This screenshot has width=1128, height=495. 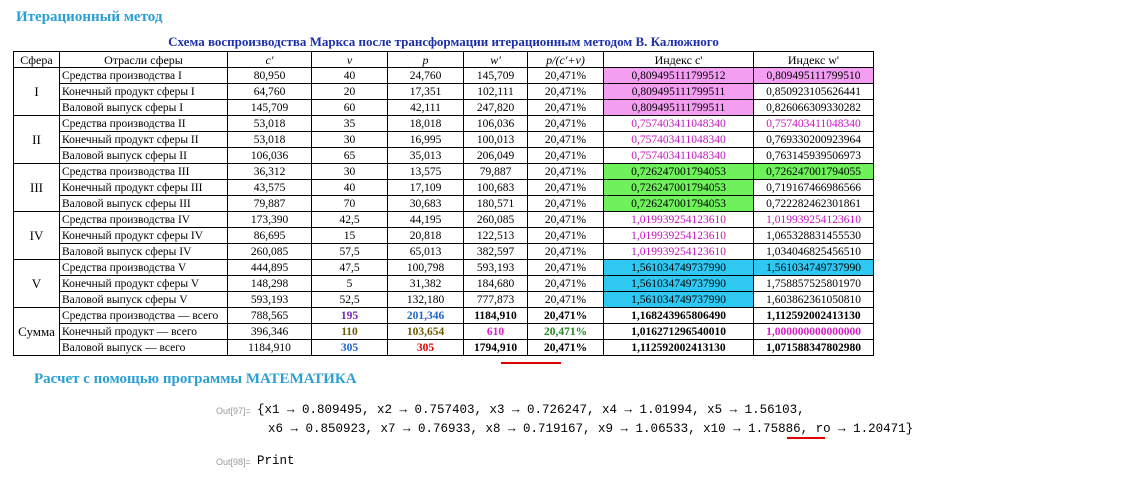 What do you see at coordinates (349, 283) in the screenshot?
I see `value-cell: 5` at bounding box center [349, 283].